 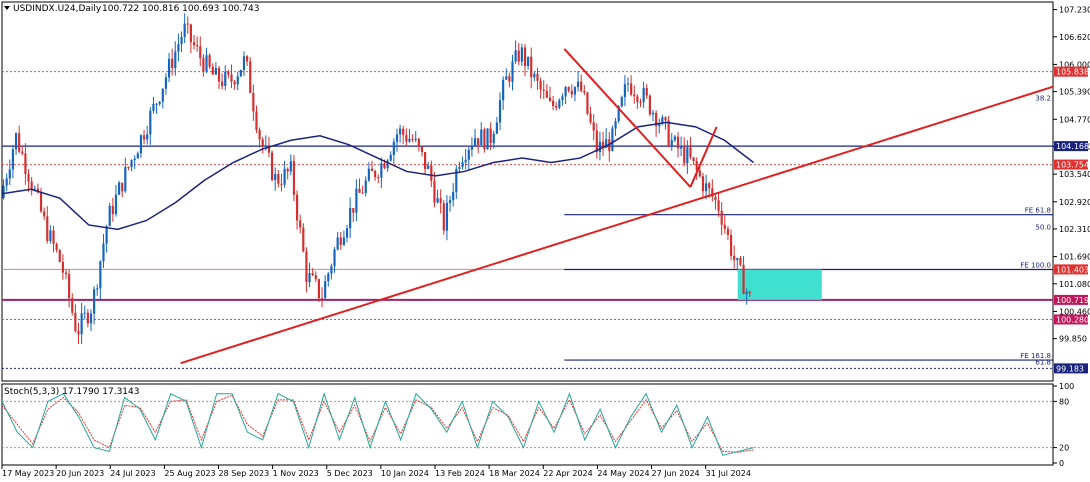 I want to click on fib-level-label: FE 61.8, so click(x=1038, y=211).